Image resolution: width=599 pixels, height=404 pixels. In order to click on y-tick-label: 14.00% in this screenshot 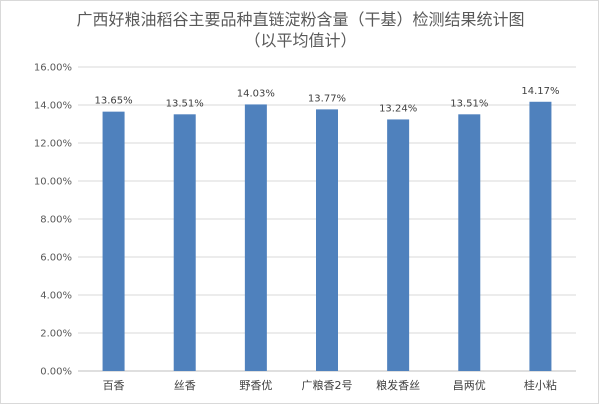, I will do `click(53, 106)`.